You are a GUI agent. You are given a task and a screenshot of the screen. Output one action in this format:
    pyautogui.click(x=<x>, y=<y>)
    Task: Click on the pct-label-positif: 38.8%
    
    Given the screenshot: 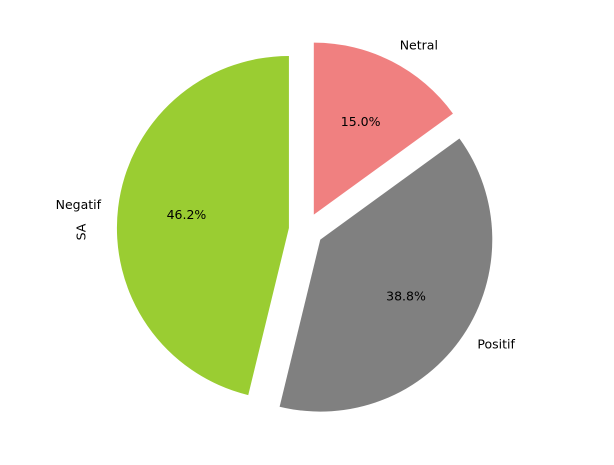 What is the action you would take?
    pyautogui.click(x=406, y=296)
    